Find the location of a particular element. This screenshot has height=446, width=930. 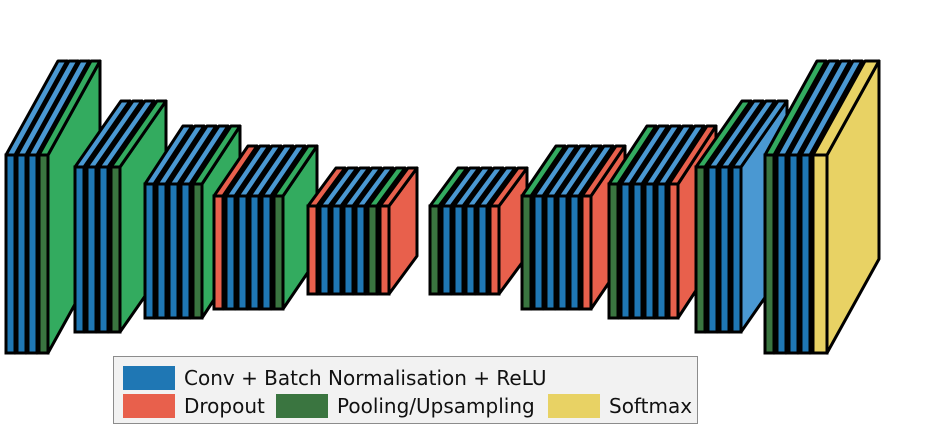

legend-item-softmax: Softmax is located at coordinates (620, 406).